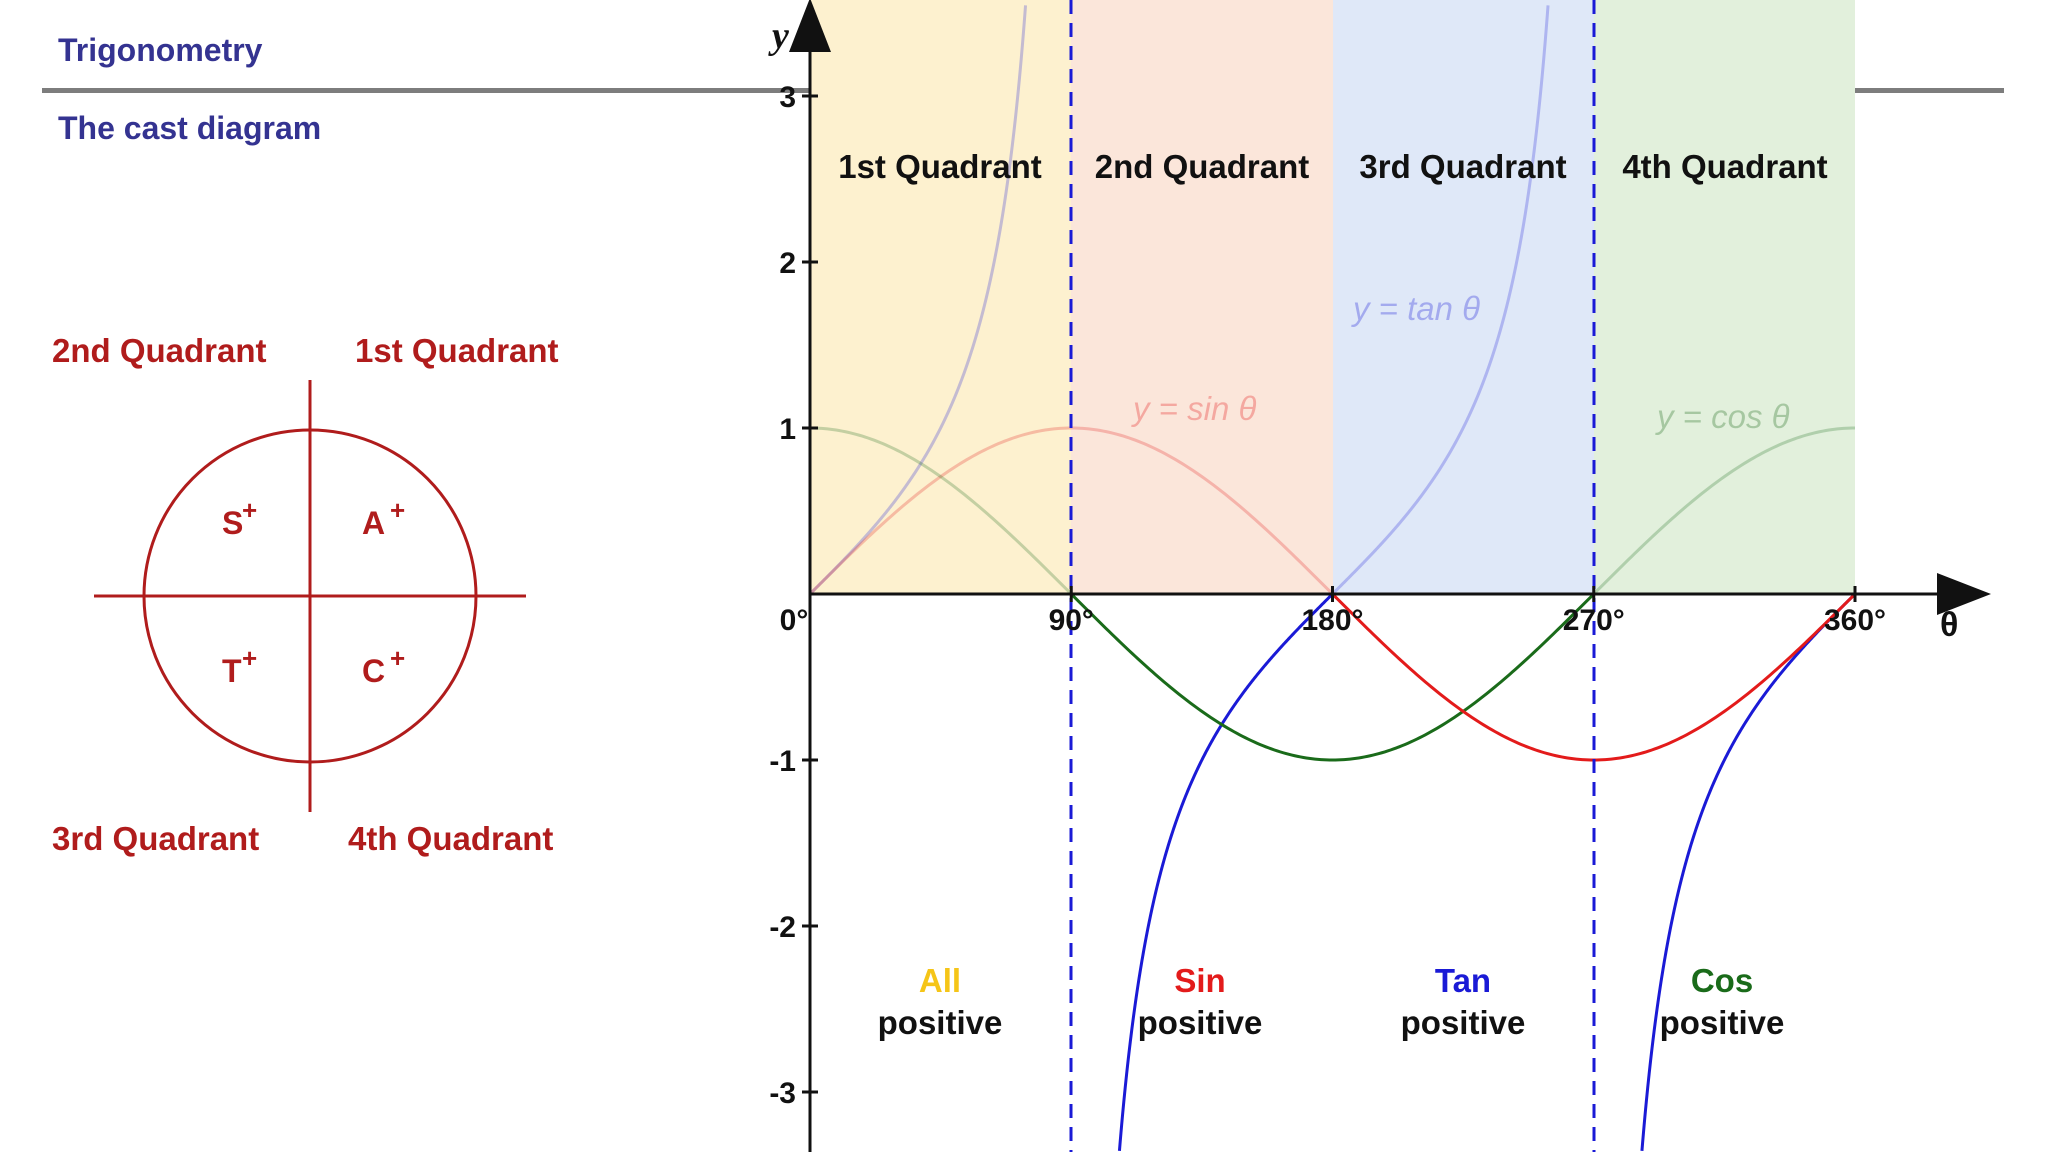 This screenshot has height=1152, width=2048. What do you see at coordinates (940, 166) in the screenshot?
I see `graph-quadrant-1-label: 1st Quadrant` at bounding box center [940, 166].